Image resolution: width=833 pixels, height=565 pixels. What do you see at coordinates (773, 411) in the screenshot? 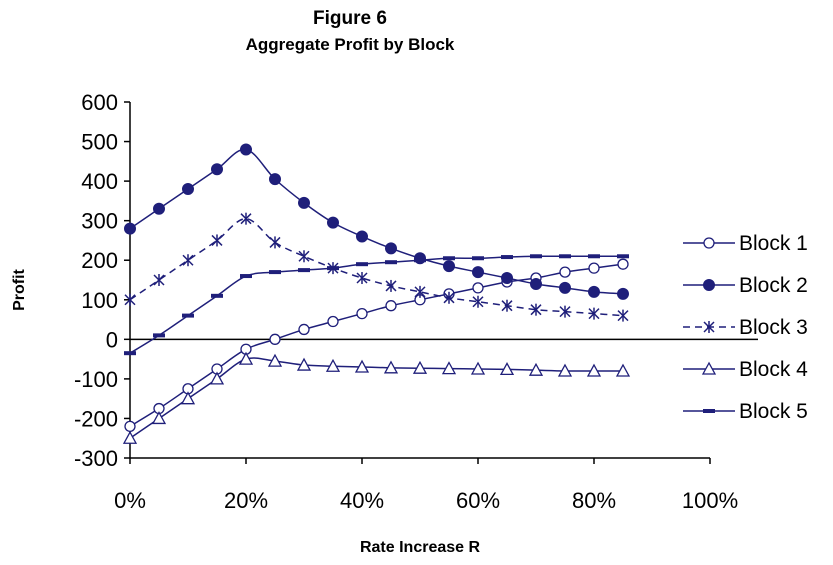
I see `legend-label: Block 5` at bounding box center [773, 411].